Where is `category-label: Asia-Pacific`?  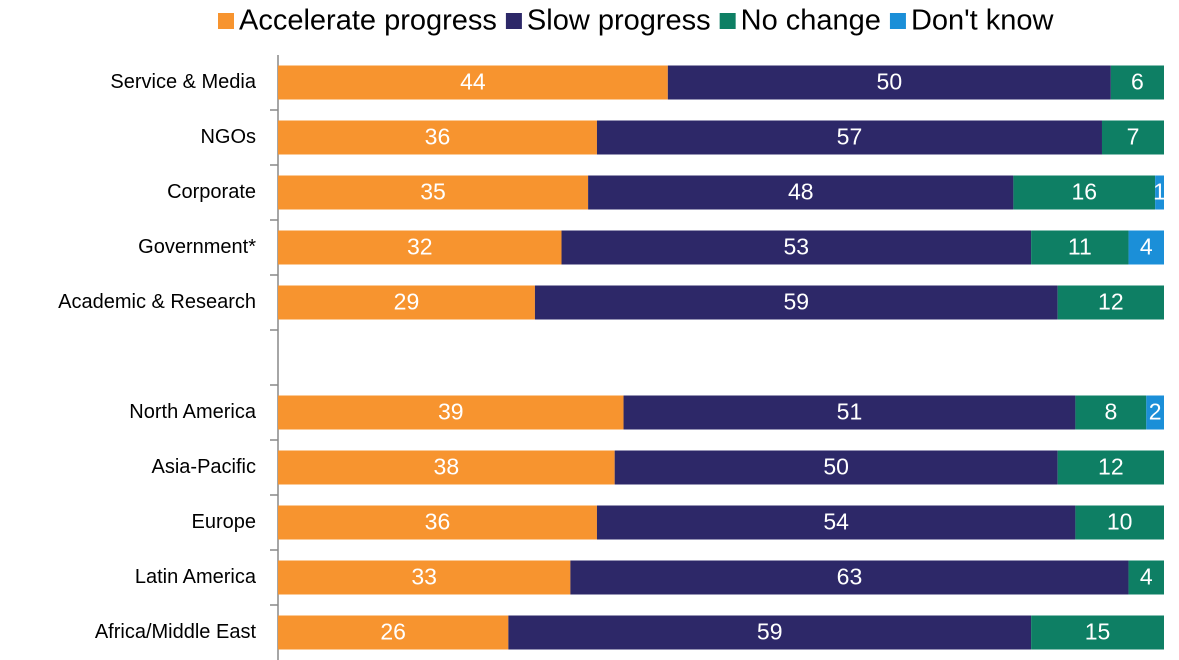 category-label: Asia-Pacific is located at coordinates (204, 467).